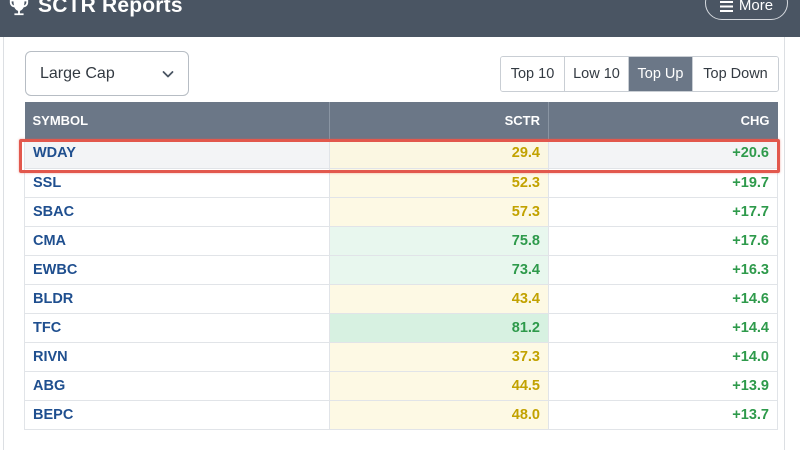  I want to click on symbol-link: SSL, so click(177, 183).